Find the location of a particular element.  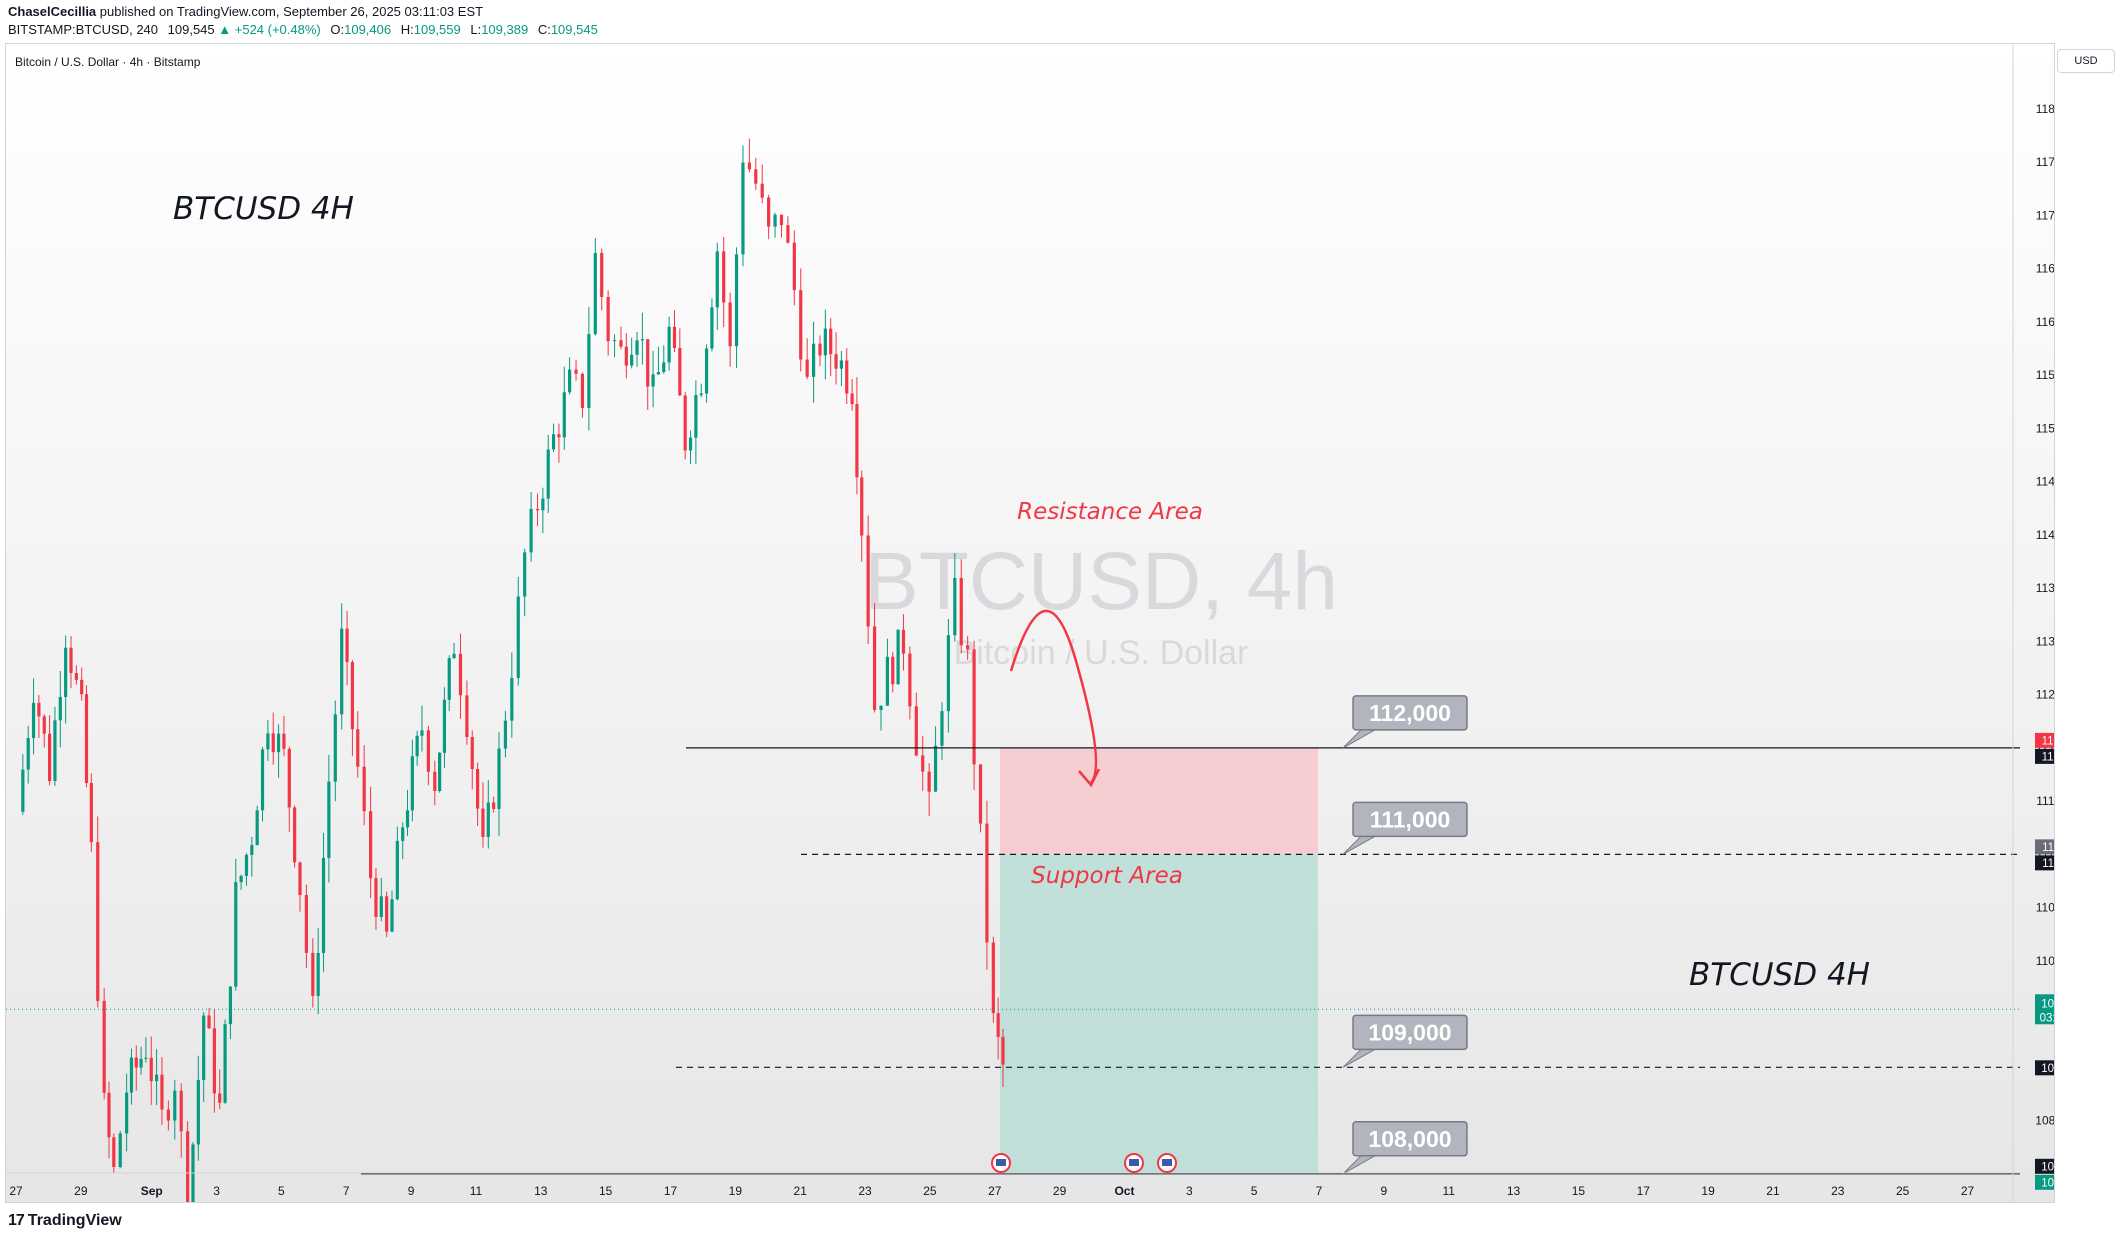

level-callout-label: 109,000 is located at coordinates (1409, 1032).